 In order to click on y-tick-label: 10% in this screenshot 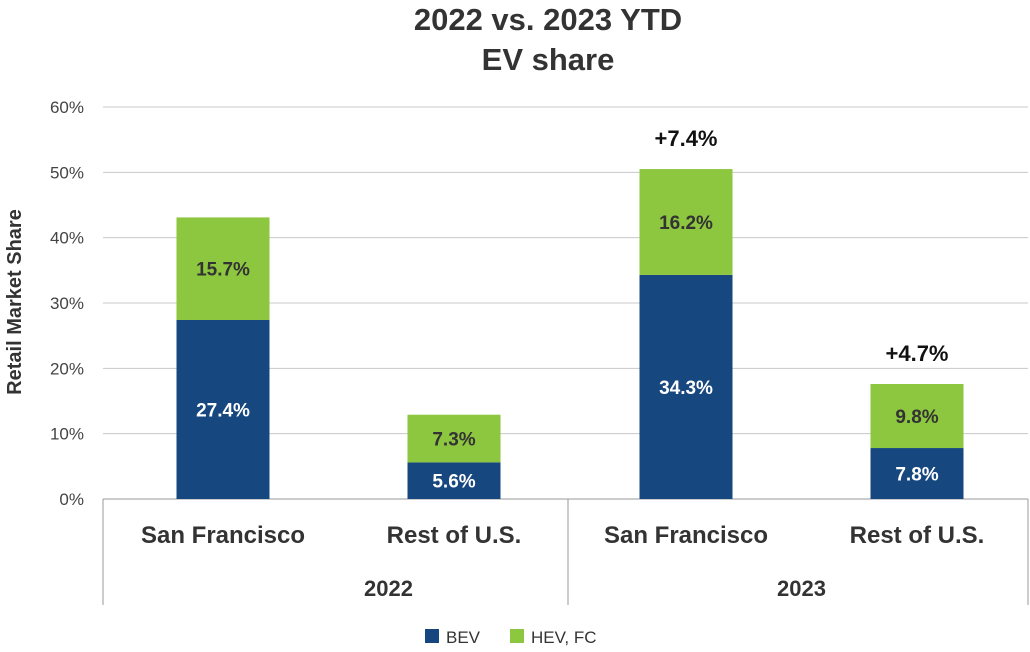, I will do `click(67, 434)`.